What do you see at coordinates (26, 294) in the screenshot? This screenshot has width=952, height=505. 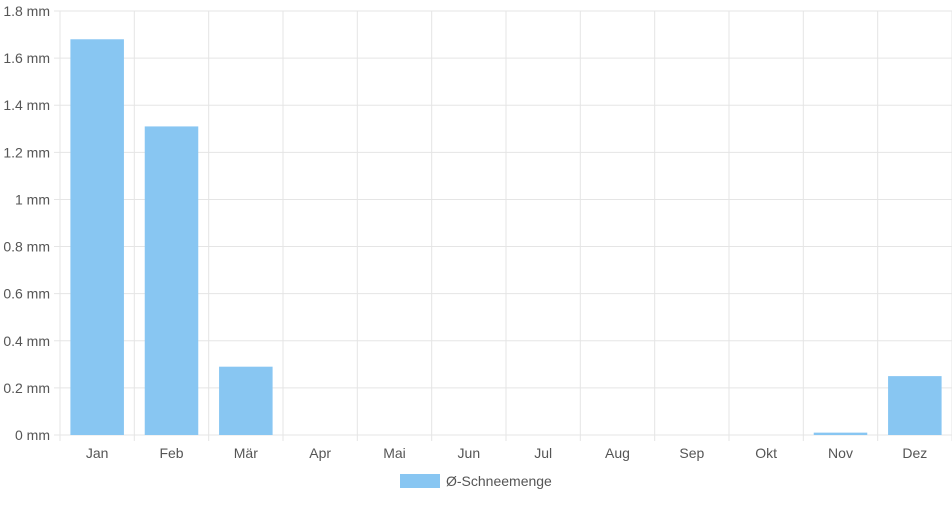 I see `y-tick-label: 0.6 mm` at bounding box center [26, 294].